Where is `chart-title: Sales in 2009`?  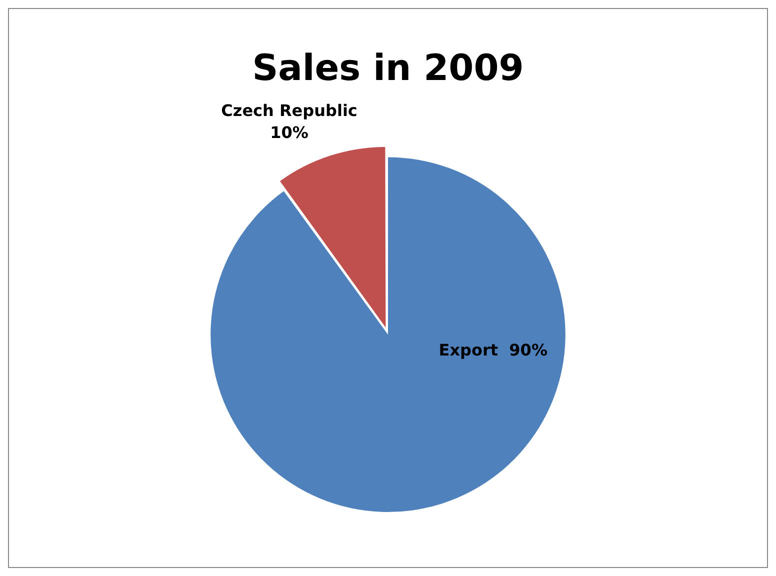 chart-title: Sales in 2009 is located at coordinates (388, 68).